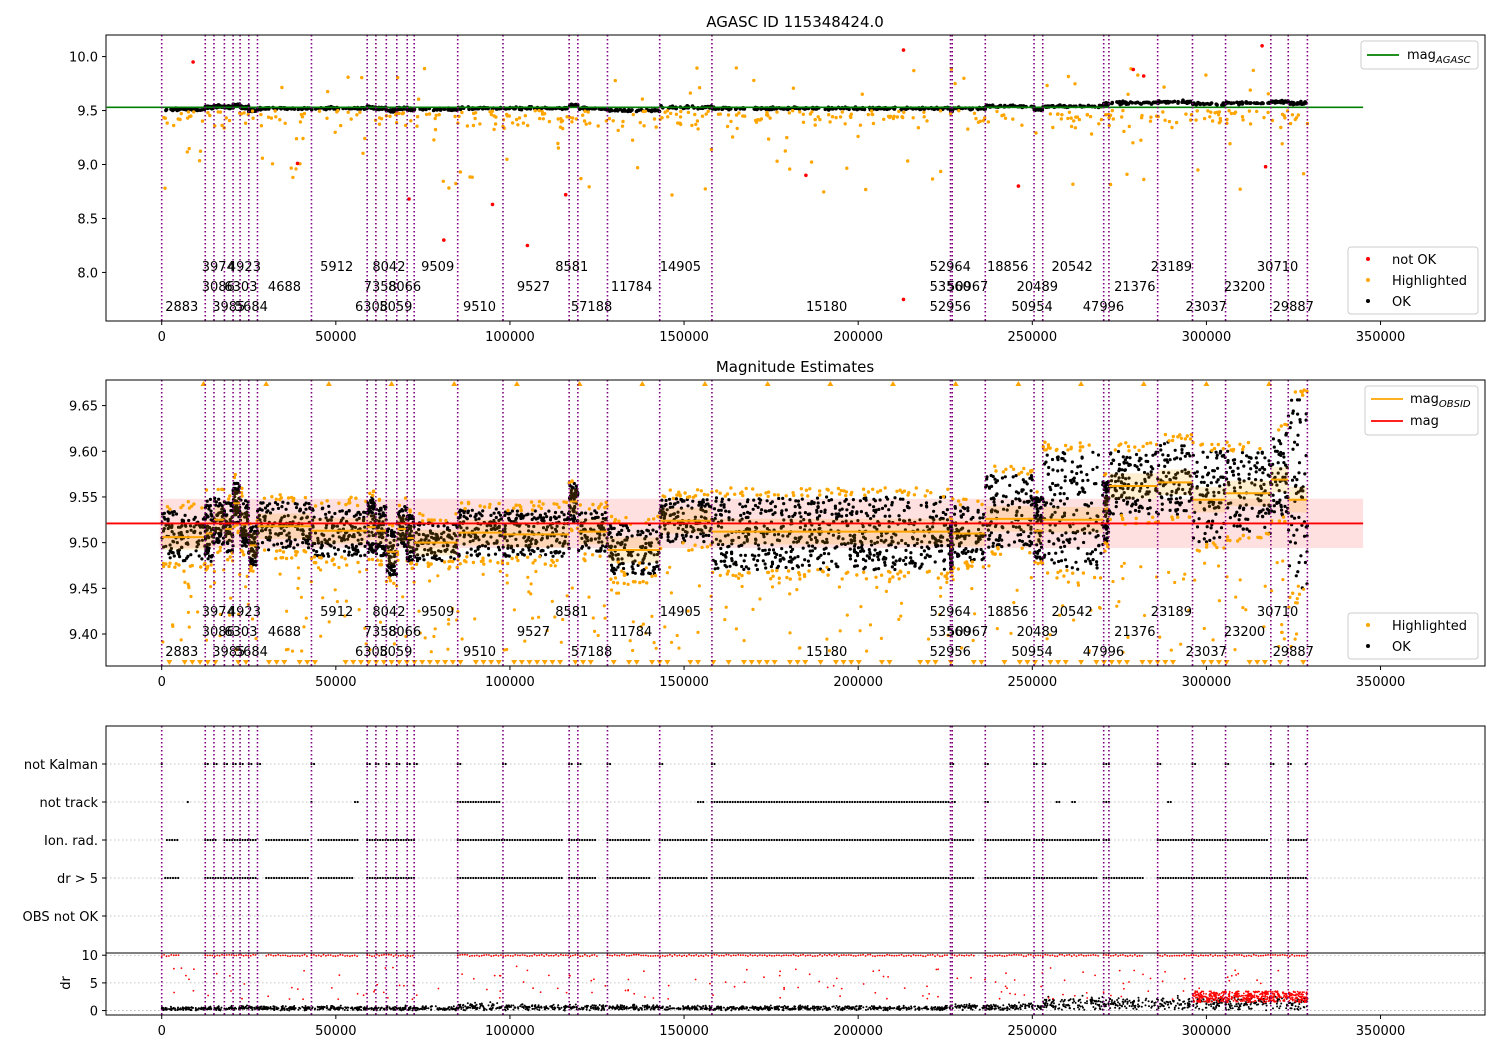  What do you see at coordinates (1032, 682) in the screenshot?
I see `p2-xtick-label: 250000` at bounding box center [1032, 682].